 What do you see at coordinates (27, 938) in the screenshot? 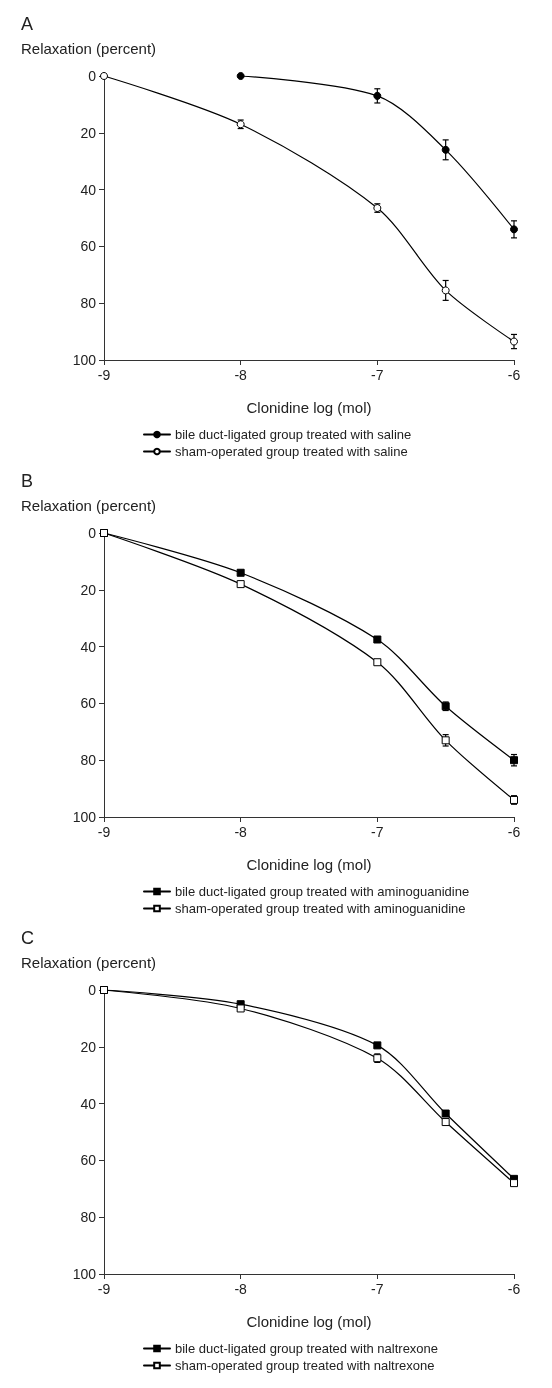
I see `chart-title: C` at bounding box center [27, 938].